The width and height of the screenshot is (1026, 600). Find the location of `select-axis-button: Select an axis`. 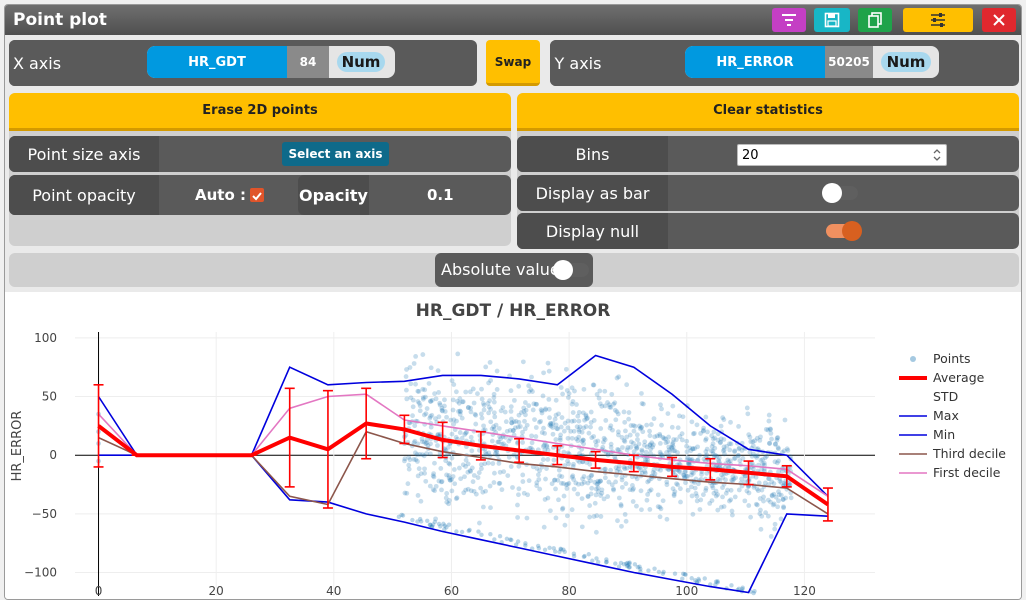

select-axis-button: Select an axis is located at coordinates (335, 154).